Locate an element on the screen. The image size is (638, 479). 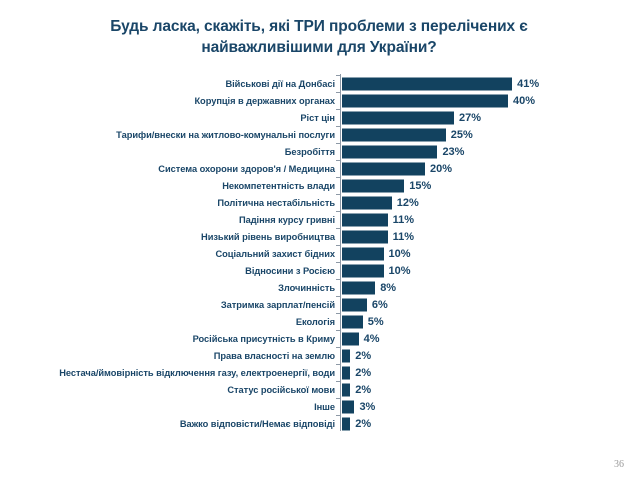
bar-row: Важко відповісти/Немає відповіді 2% is located at coordinates (319, 423).